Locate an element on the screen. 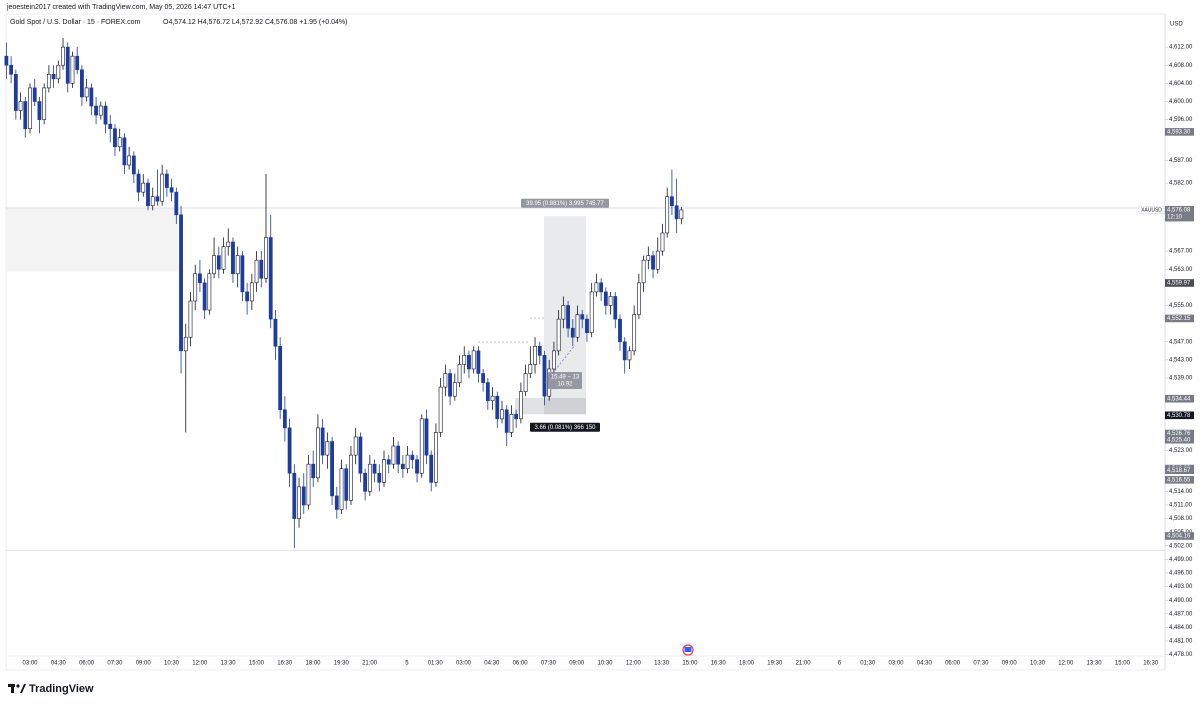  y-tick-label: 4,496.00 is located at coordinates (1181, 574).